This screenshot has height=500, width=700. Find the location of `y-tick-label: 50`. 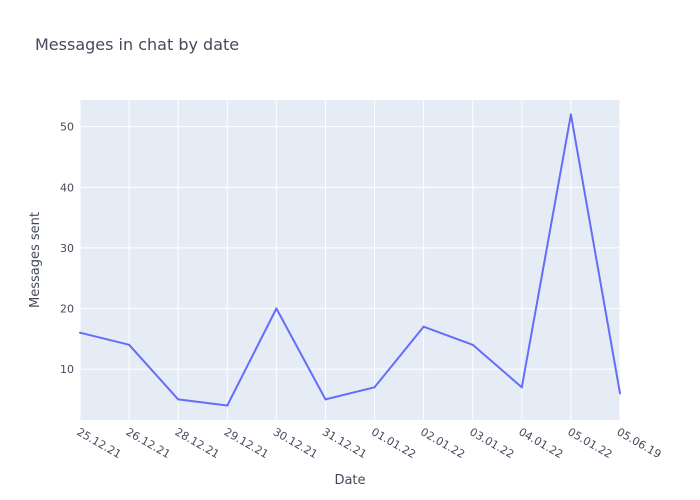

y-tick-label: 50 is located at coordinates (67, 127).